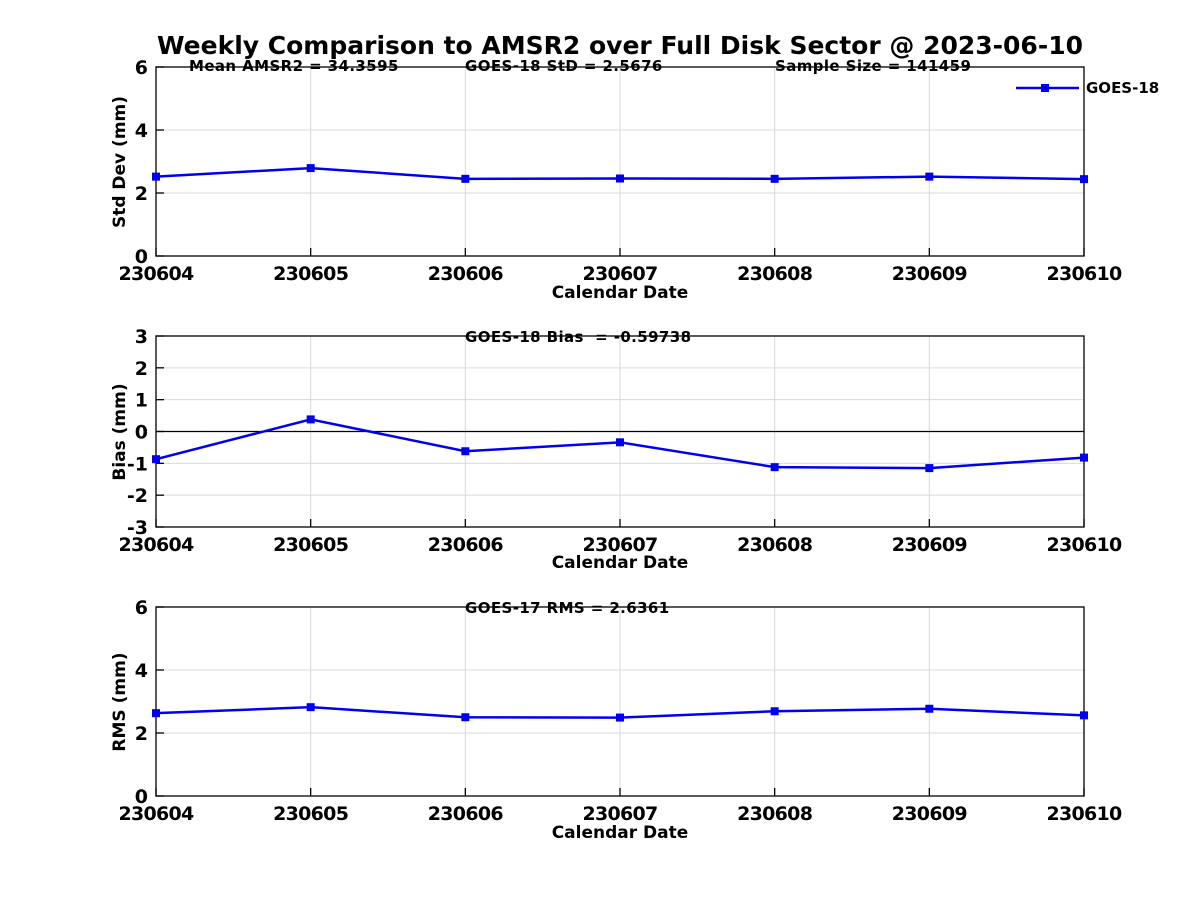  I want to click on annotation-sample-size: Sample Size = 141459, so click(873, 66).